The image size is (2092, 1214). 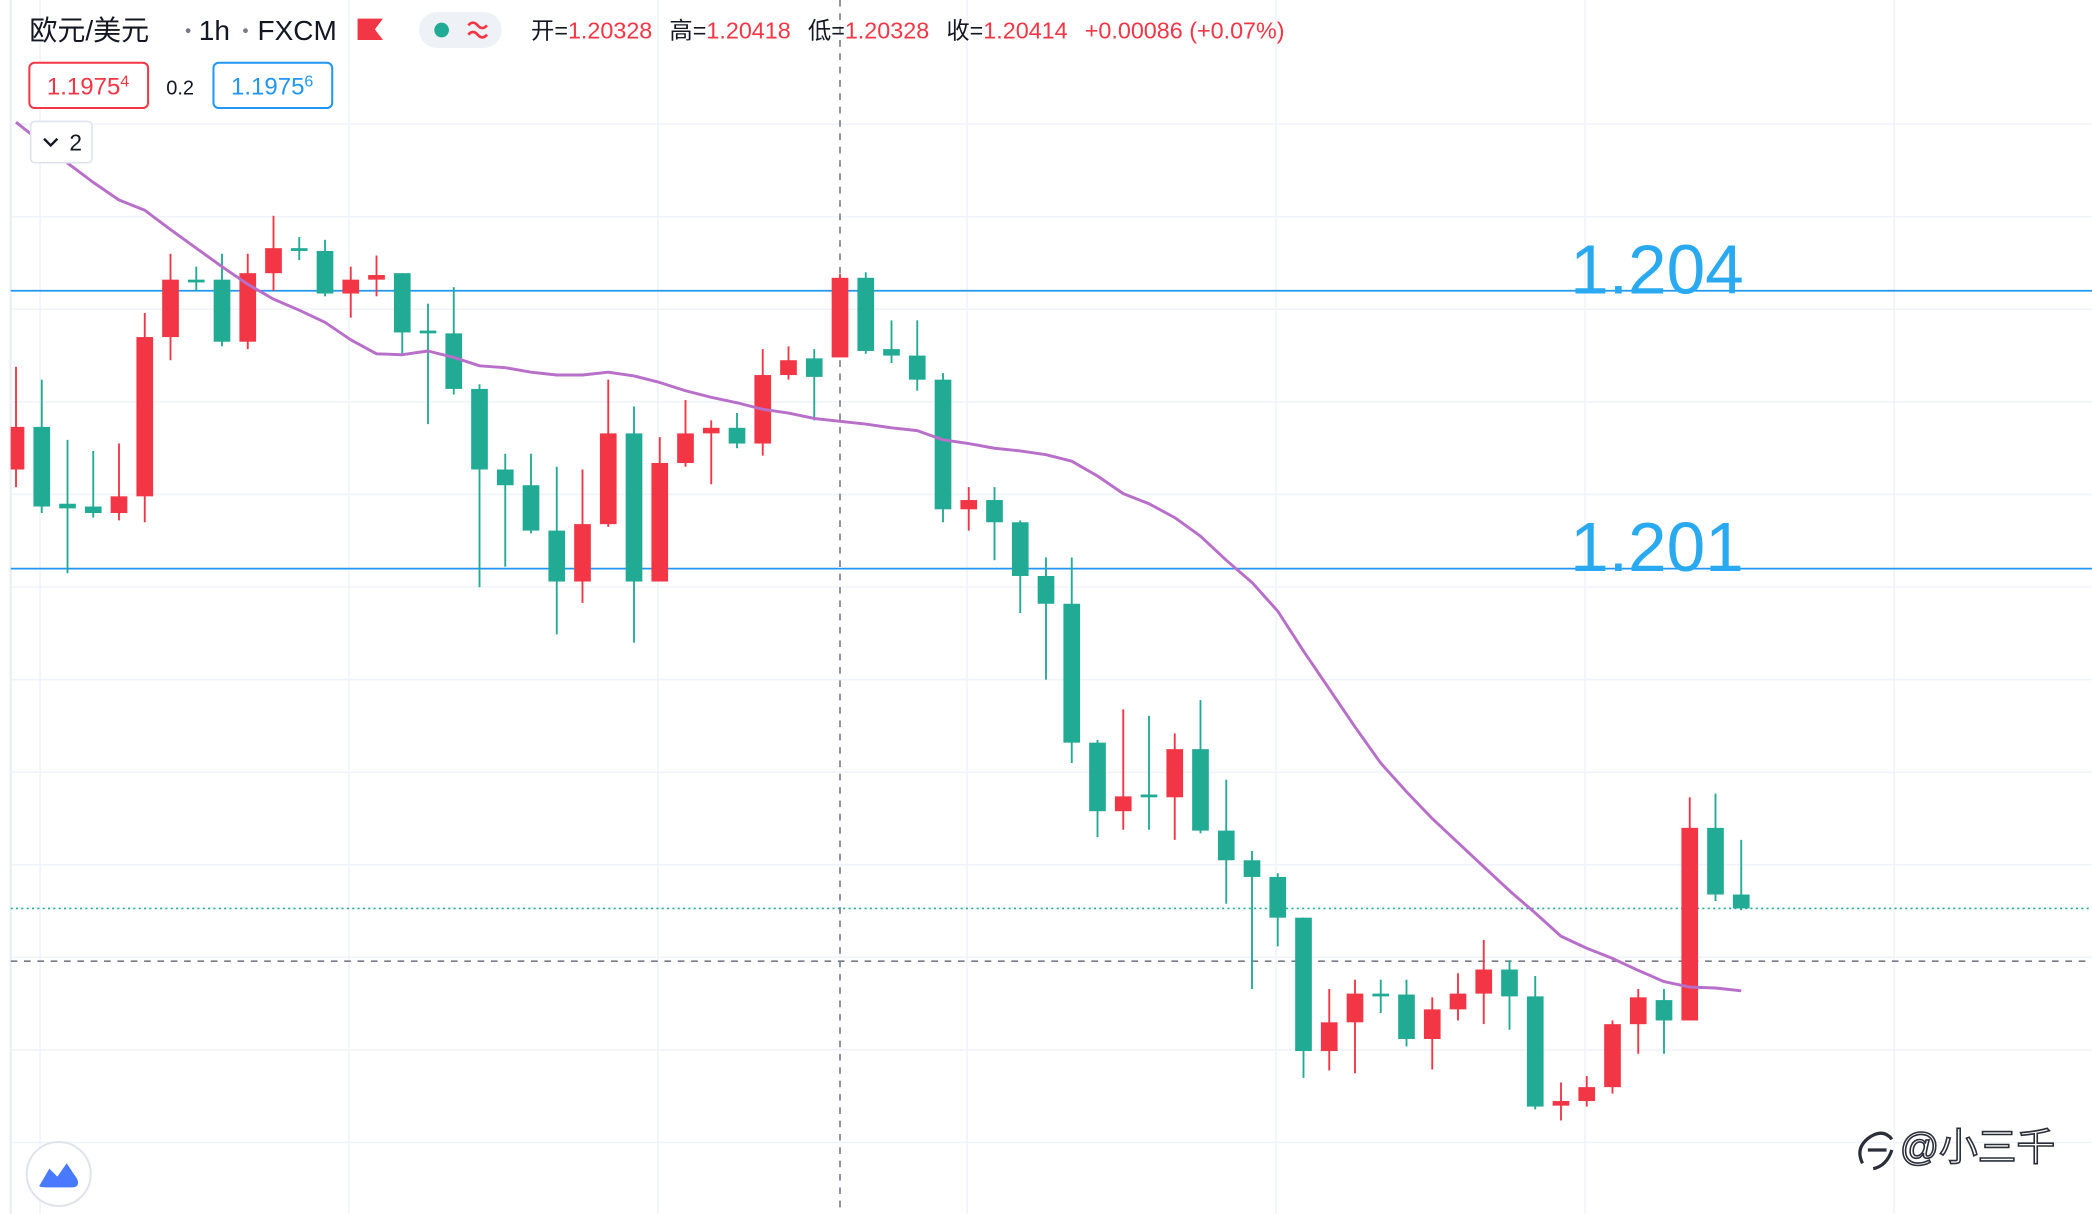 What do you see at coordinates (1185, 31) in the screenshot?
I see `change: +0.00086 (+0.07%)` at bounding box center [1185, 31].